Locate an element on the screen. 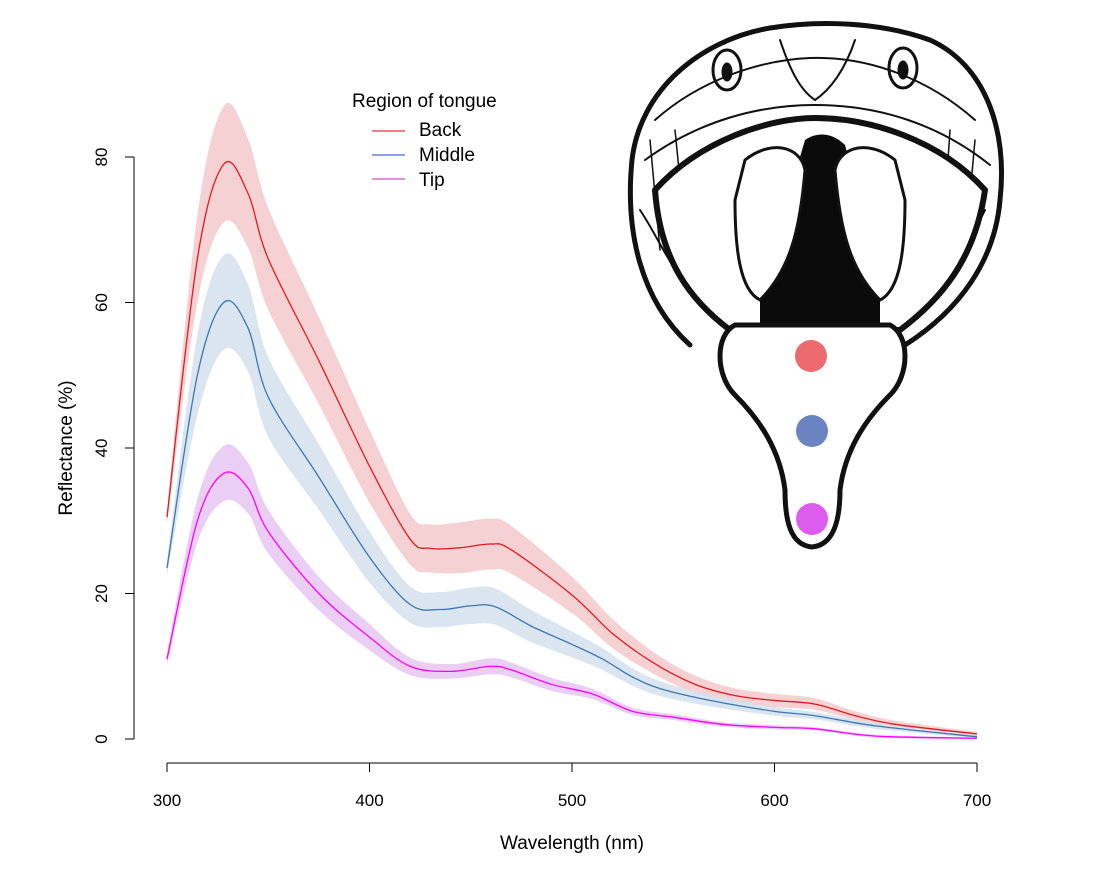 The image size is (1110, 872). legend-label-tip: Tip is located at coordinates (432, 180).